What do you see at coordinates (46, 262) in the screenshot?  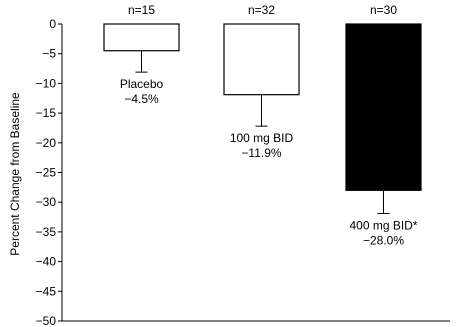 I see `y-tick-label: −40` at bounding box center [46, 262].